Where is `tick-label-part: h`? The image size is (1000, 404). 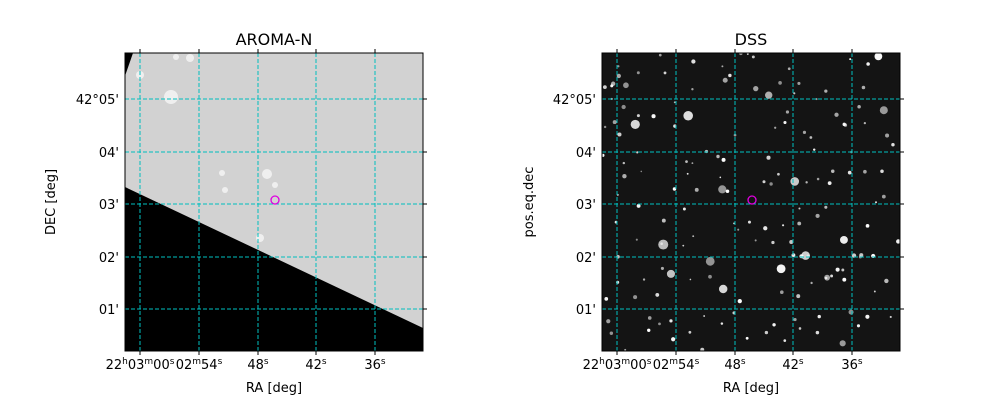
tick-label-part: h is located at coordinates (602, 362).